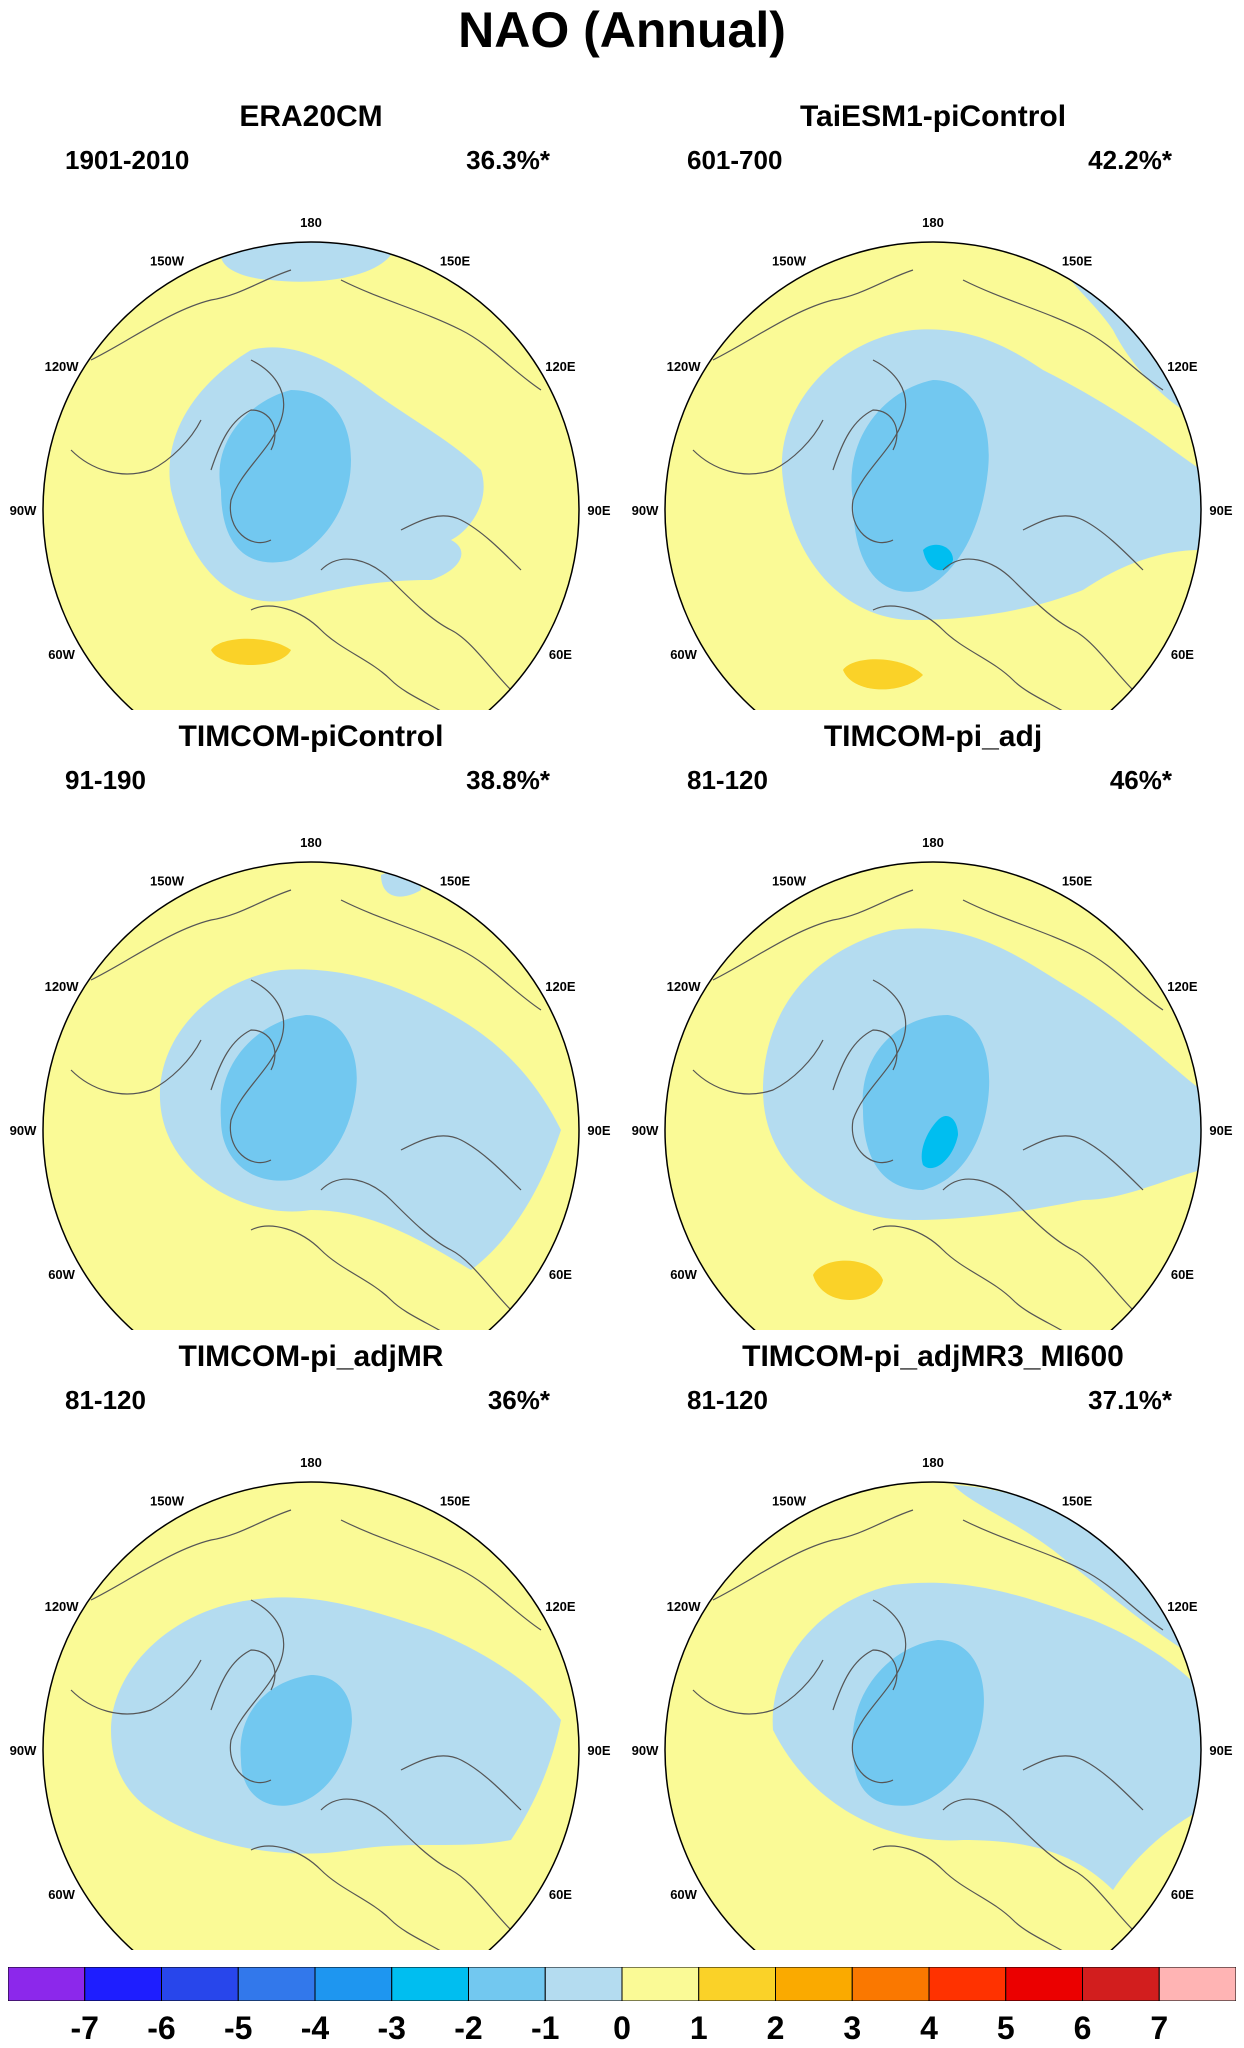  Describe the element at coordinates (391, 2028) in the screenshot. I see `colorbar-tick-label: -3` at that location.